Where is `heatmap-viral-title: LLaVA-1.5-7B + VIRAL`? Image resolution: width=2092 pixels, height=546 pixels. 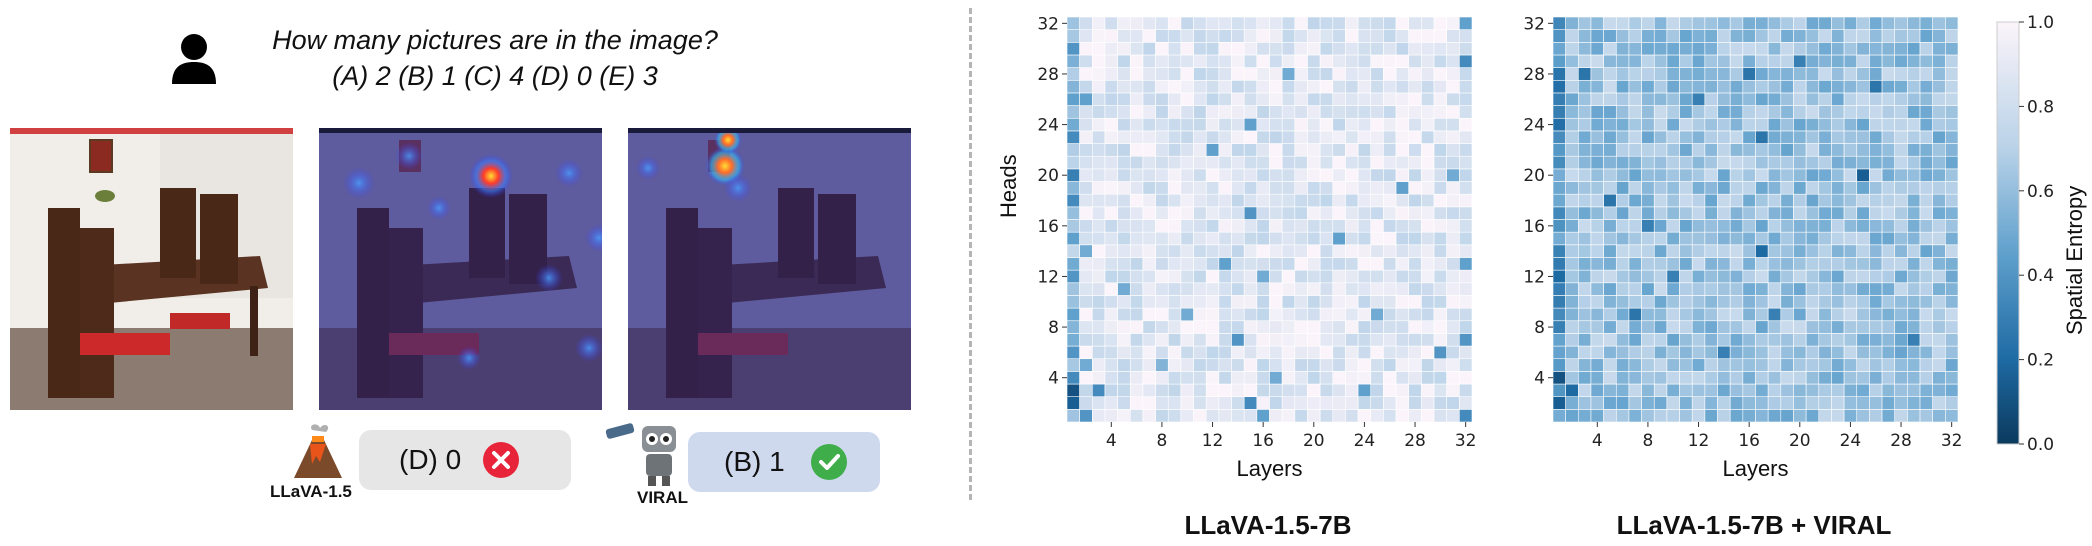 heatmap-viral-title: LLaVA-1.5-7B + VIRAL is located at coordinates (1754, 525).